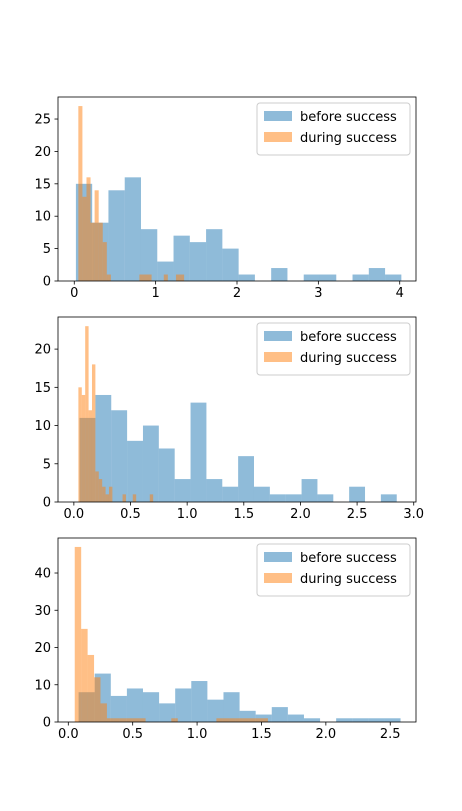  Describe the element at coordinates (47, 503) in the screenshot. I see `y-tick-label: 0` at that location.